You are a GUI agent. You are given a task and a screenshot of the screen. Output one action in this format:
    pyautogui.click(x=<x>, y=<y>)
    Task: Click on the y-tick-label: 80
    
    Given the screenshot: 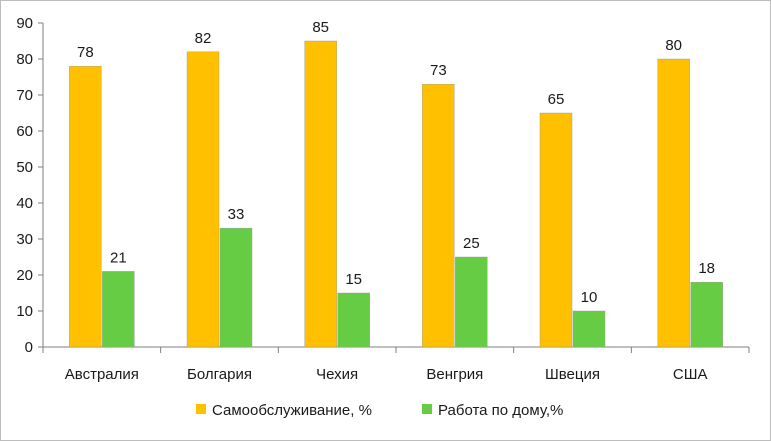 What is the action you would take?
    pyautogui.click(x=24, y=59)
    